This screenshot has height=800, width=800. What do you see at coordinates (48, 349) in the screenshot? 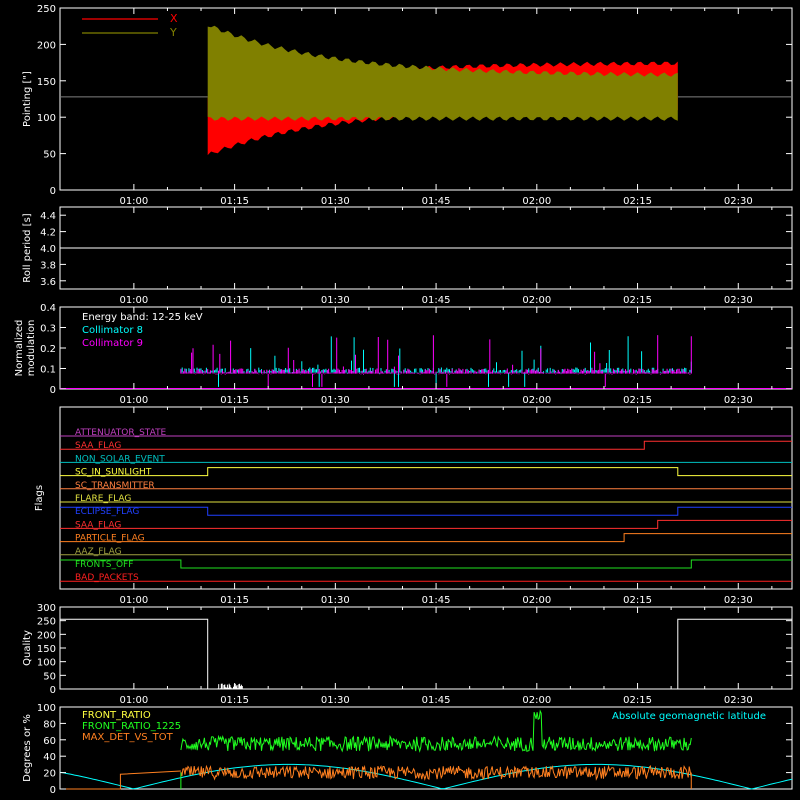
I see `y-tick-label: 0.2` at bounding box center [48, 349].